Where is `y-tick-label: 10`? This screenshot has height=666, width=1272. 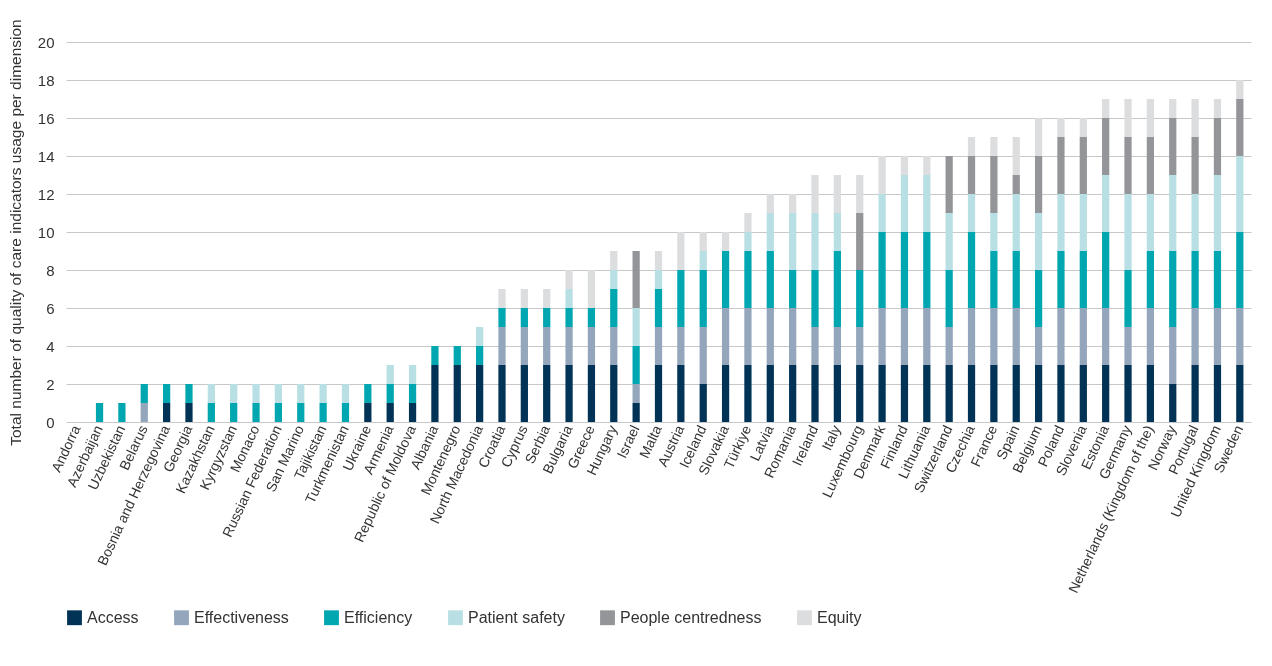 y-tick-label: 10 is located at coordinates (46, 232).